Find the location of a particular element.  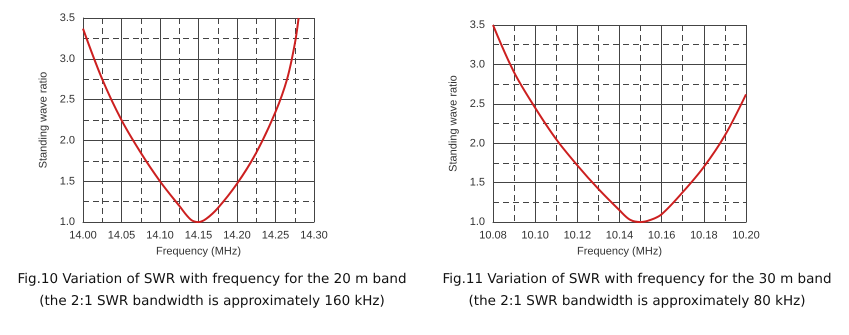

x-tick-label: 10.18 is located at coordinates (704, 236).